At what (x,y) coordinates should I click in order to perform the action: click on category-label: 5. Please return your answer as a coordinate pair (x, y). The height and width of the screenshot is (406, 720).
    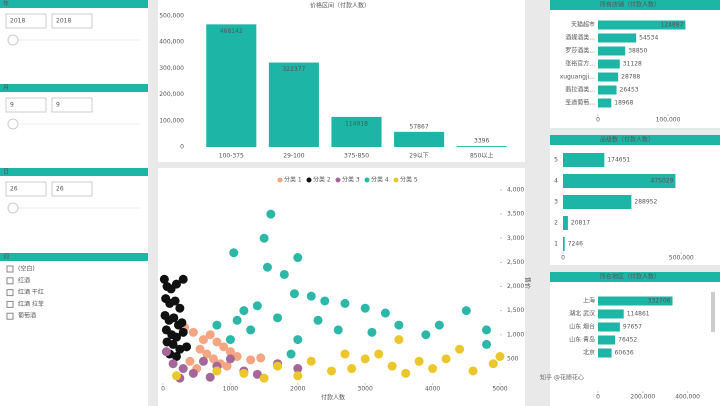
    Looking at the image, I should click on (556, 160).